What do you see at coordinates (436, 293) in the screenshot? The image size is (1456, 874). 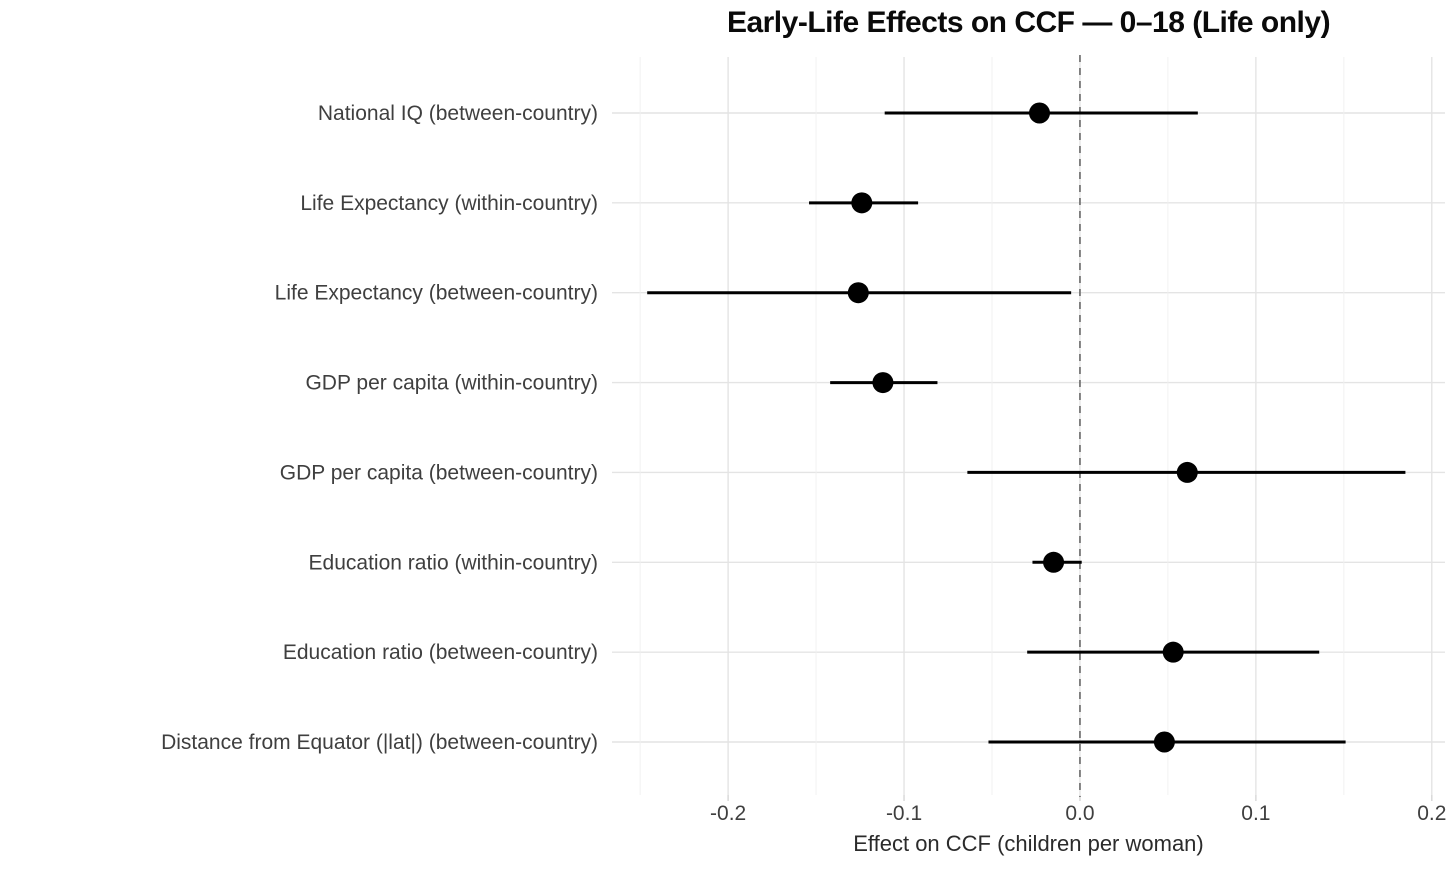 I see `y-axis-label: Life Expectancy (between-country)` at bounding box center [436, 293].